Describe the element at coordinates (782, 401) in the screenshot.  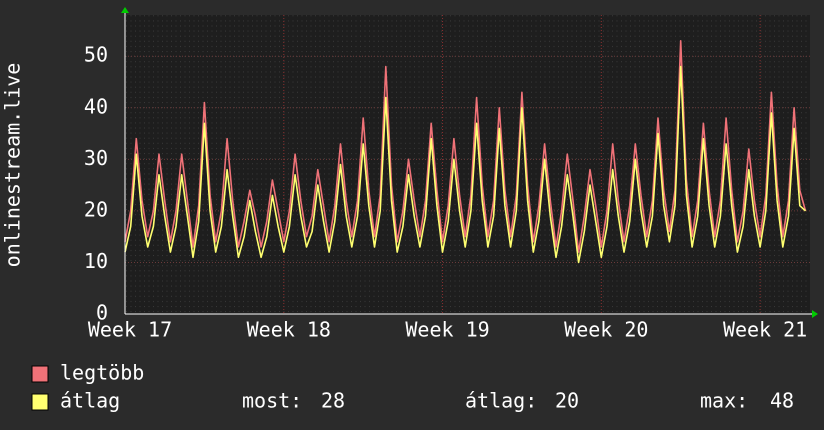
I see `stat-value: 48` at that location.